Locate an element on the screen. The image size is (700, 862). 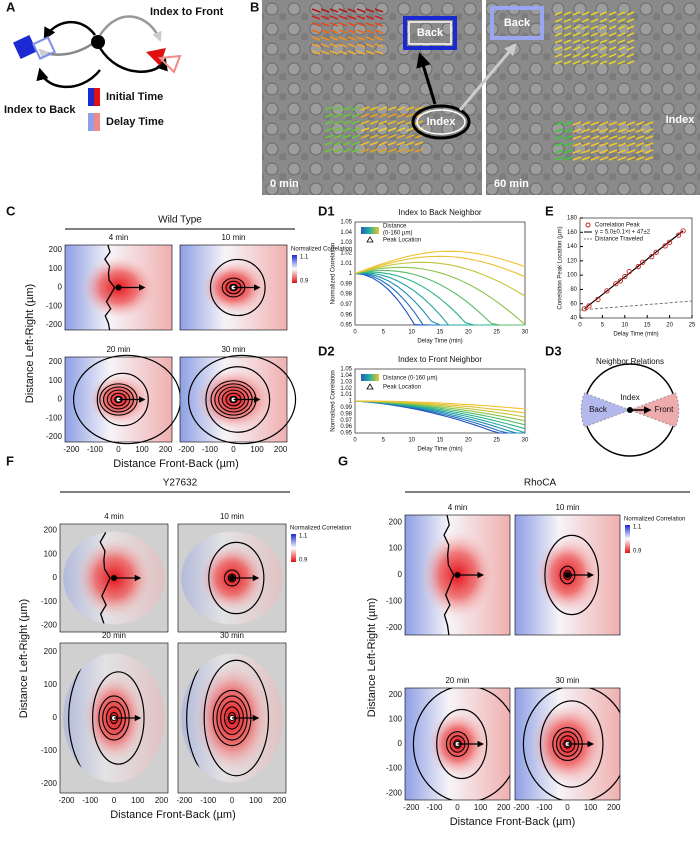
x-tick-label: 5 is located at coordinates (384, 333).